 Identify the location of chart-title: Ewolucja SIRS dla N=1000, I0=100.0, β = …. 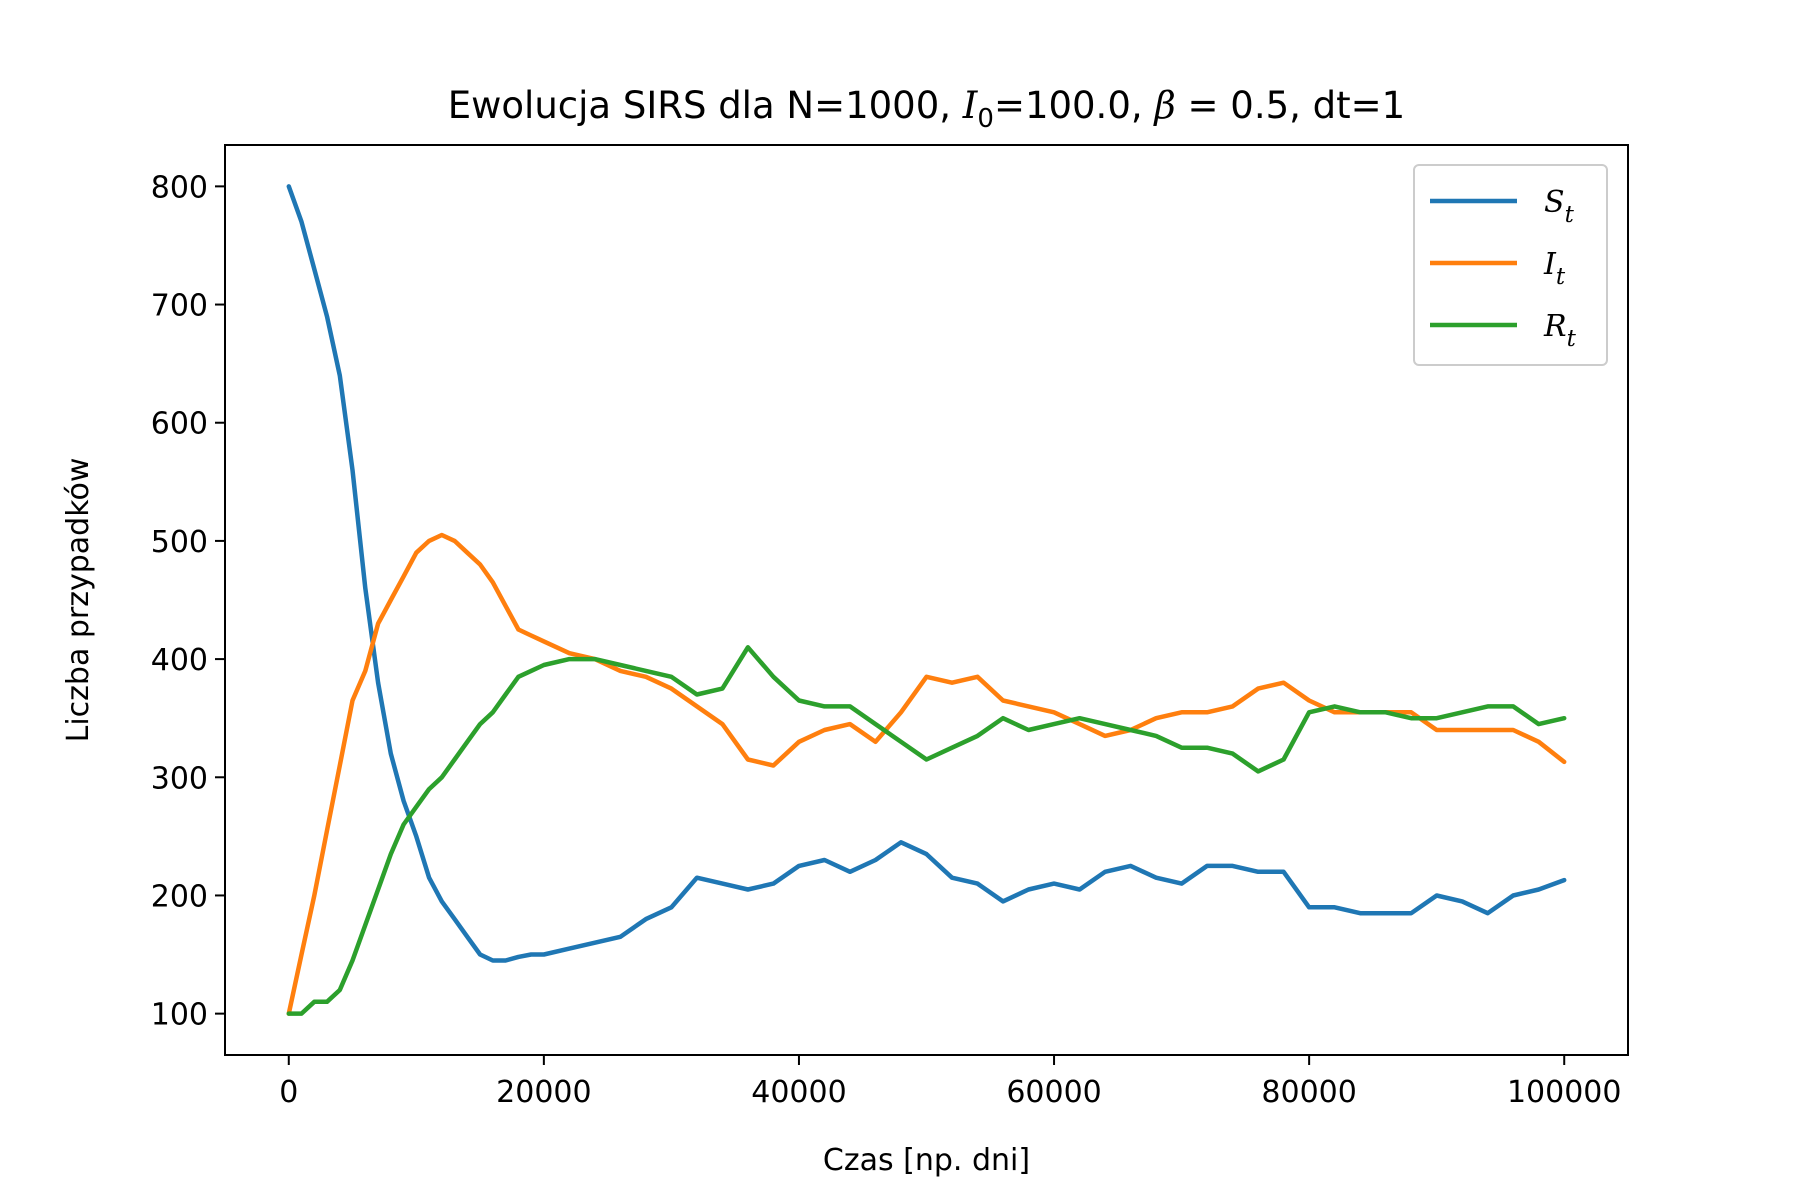
(926, 109).